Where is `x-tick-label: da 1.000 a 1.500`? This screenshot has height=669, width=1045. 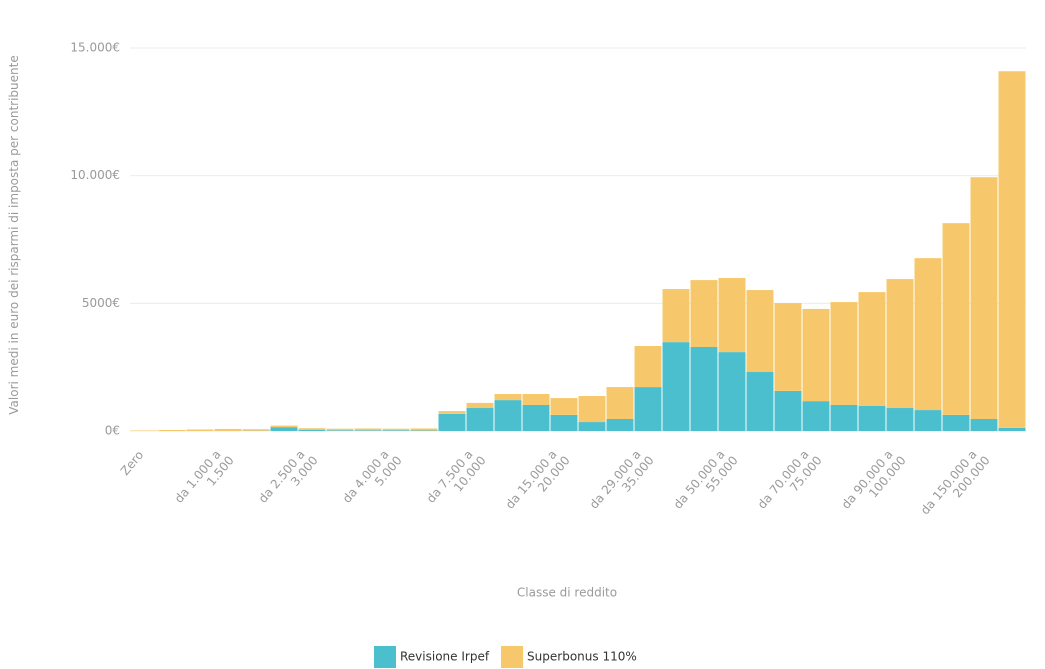
x-tick-label: da 1.000 a 1.500 is located at coordinates (204, 479).